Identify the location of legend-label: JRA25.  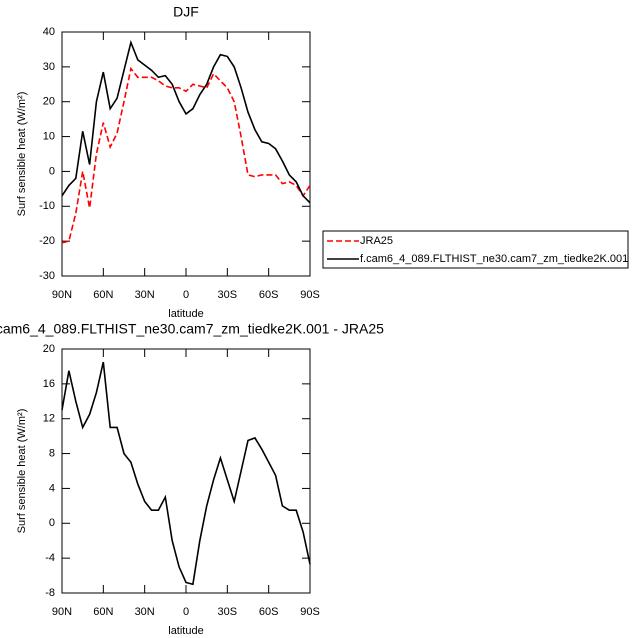
(376, 241).